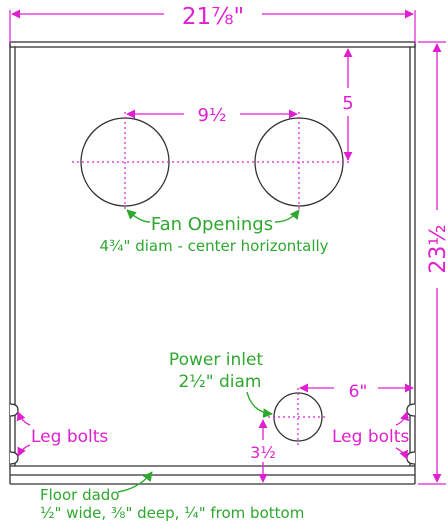 The width and height of the screenshot is (448, 525). What do you see at coordinates (212, 161) in the screenshot?
I see `fan-centerlines` at bounding box center [212, 161].